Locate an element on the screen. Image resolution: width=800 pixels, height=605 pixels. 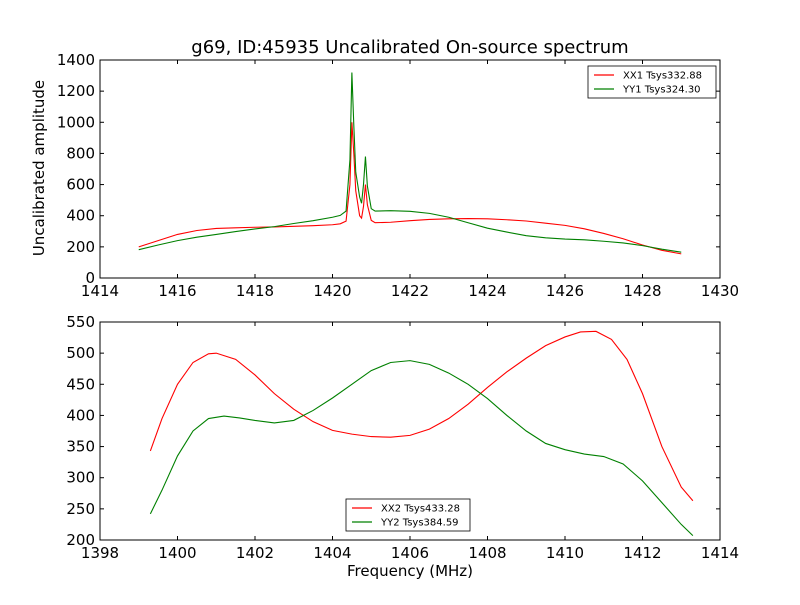
top-xtick-label-0: 1414 is located at coordinates (100, 291).